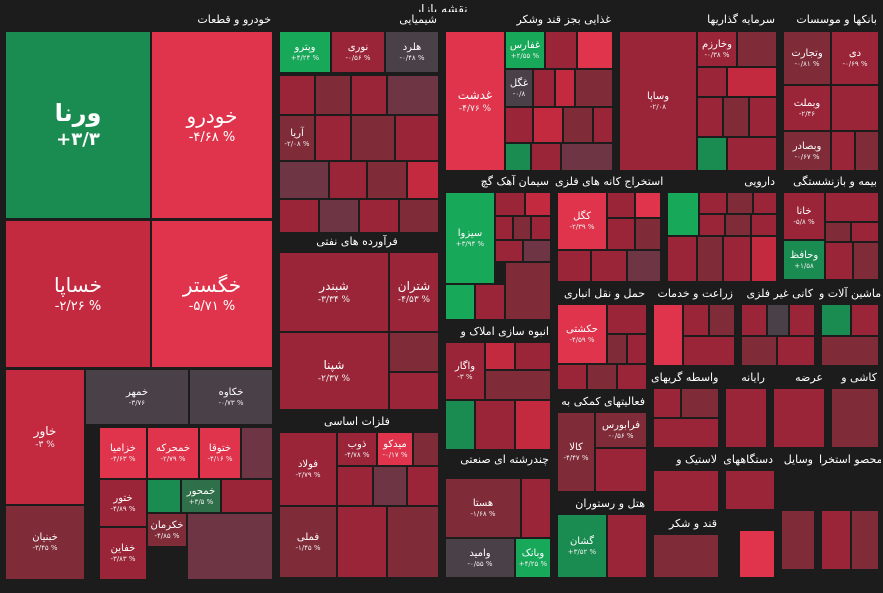  Describe the element at coordinates (78, 294) in the screenshot. I see `tile-khsapa: خساپا -۲/۲۶ %` at that location.